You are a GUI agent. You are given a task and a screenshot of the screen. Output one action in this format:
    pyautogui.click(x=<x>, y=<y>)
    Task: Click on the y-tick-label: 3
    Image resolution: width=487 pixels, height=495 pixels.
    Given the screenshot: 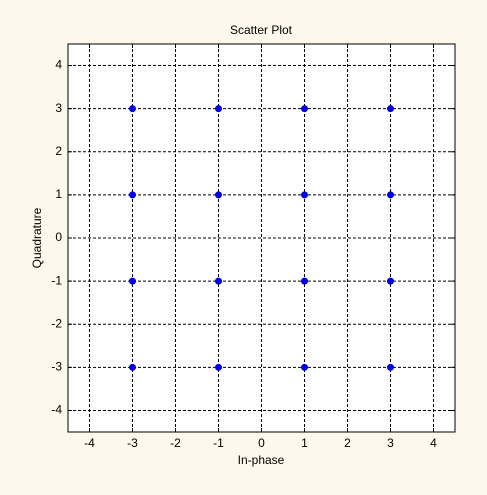 What is the action you would take?
    pyautogui.click(x=58, y=108)
    